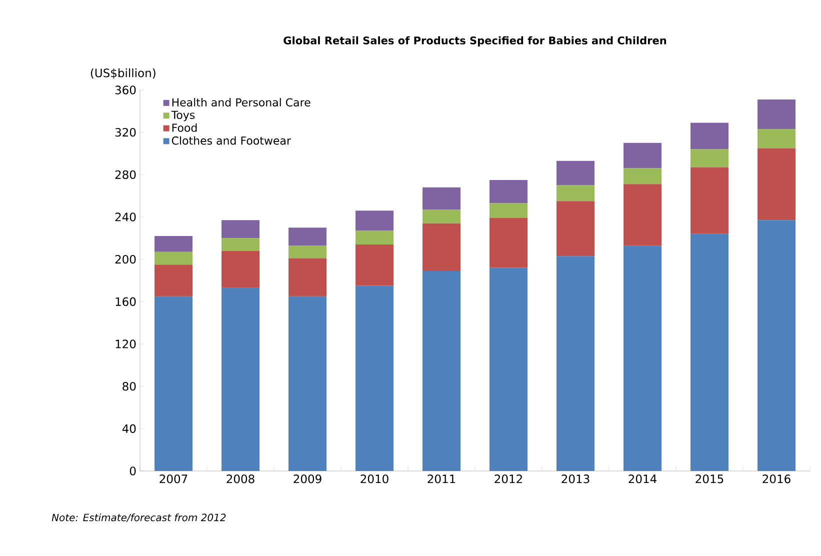  What do you see at coordinates (642, 479) in the screenshot?
I see `x-tick-label: 2014` at bounding box center [642, 479].